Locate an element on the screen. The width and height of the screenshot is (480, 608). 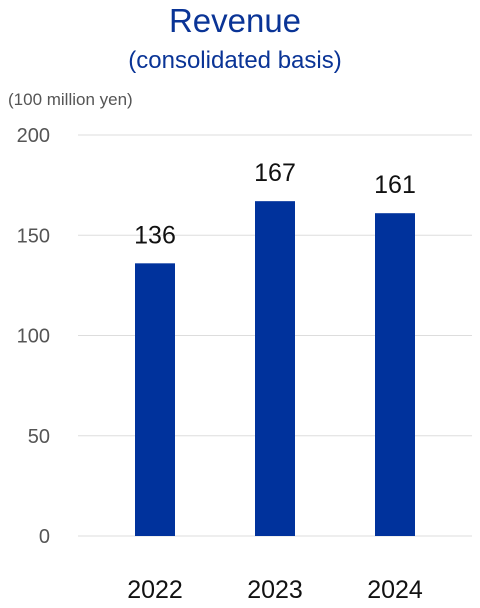
bar-2023 is located at coordinates (275, 369).